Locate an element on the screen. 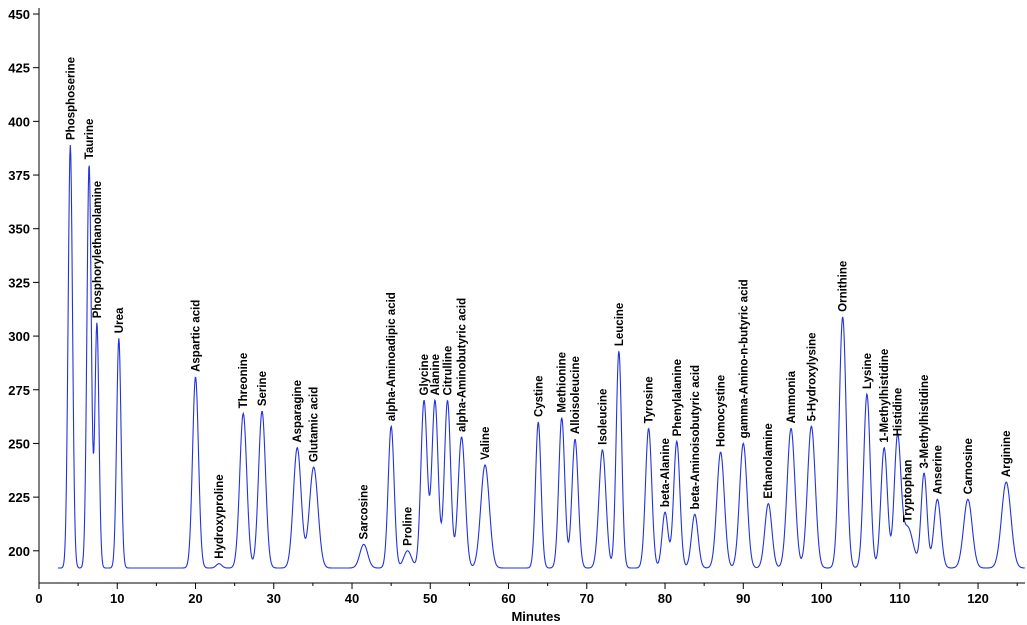 Image resolution: width=1027 pixels, height=625 pixels. peak-label: Asparagine is located at coordinates (298, 411).